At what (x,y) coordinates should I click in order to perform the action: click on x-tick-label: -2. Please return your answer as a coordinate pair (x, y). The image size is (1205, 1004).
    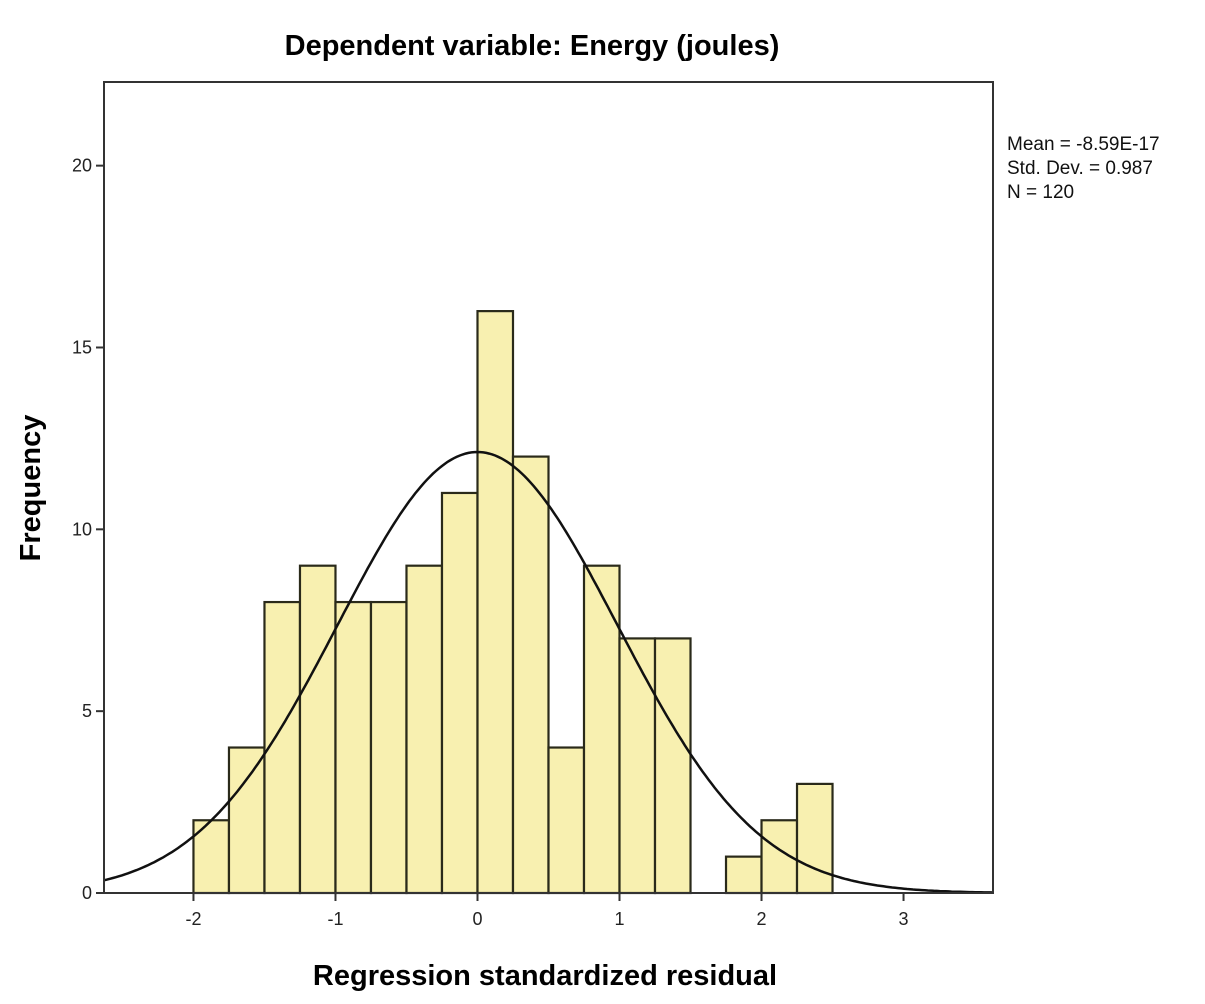
    Looking at the image, I should click on (193, 919).